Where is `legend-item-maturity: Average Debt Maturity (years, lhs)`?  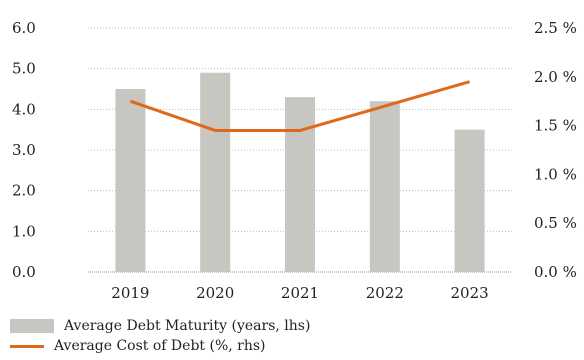 legend-item-maturity: Average Debt Maturity (years, lhs) is located at coordinates (160, 326).